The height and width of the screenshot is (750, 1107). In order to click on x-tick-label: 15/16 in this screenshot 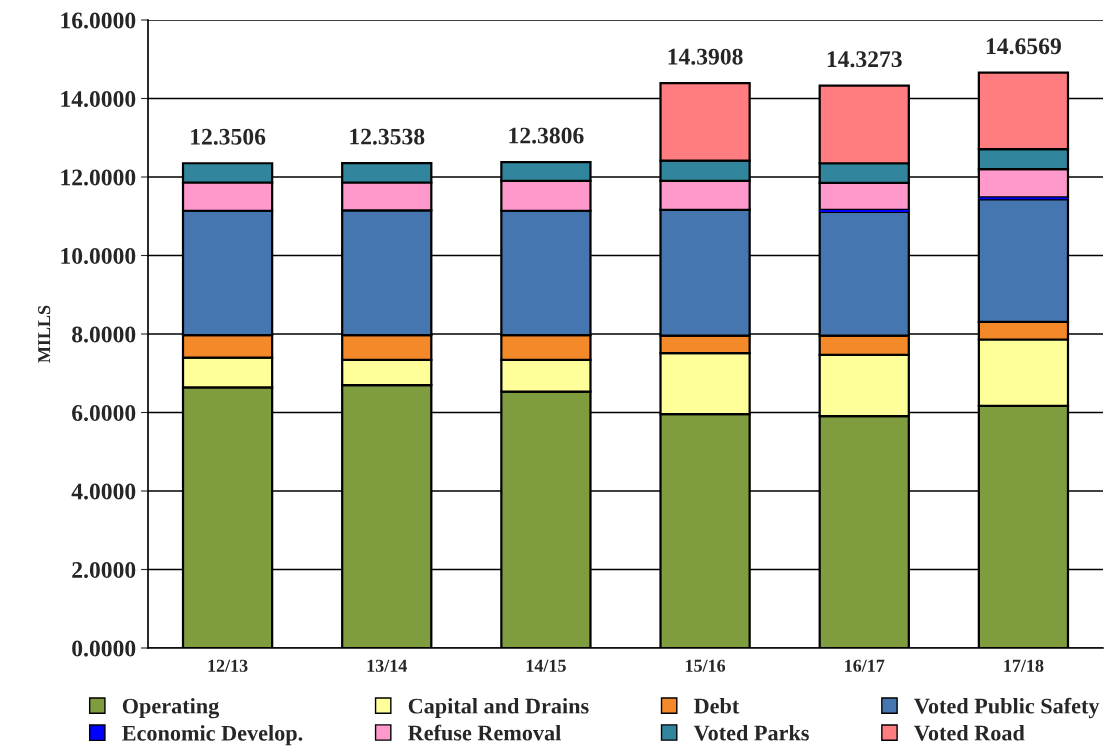, I will do `click(705, 665)`.